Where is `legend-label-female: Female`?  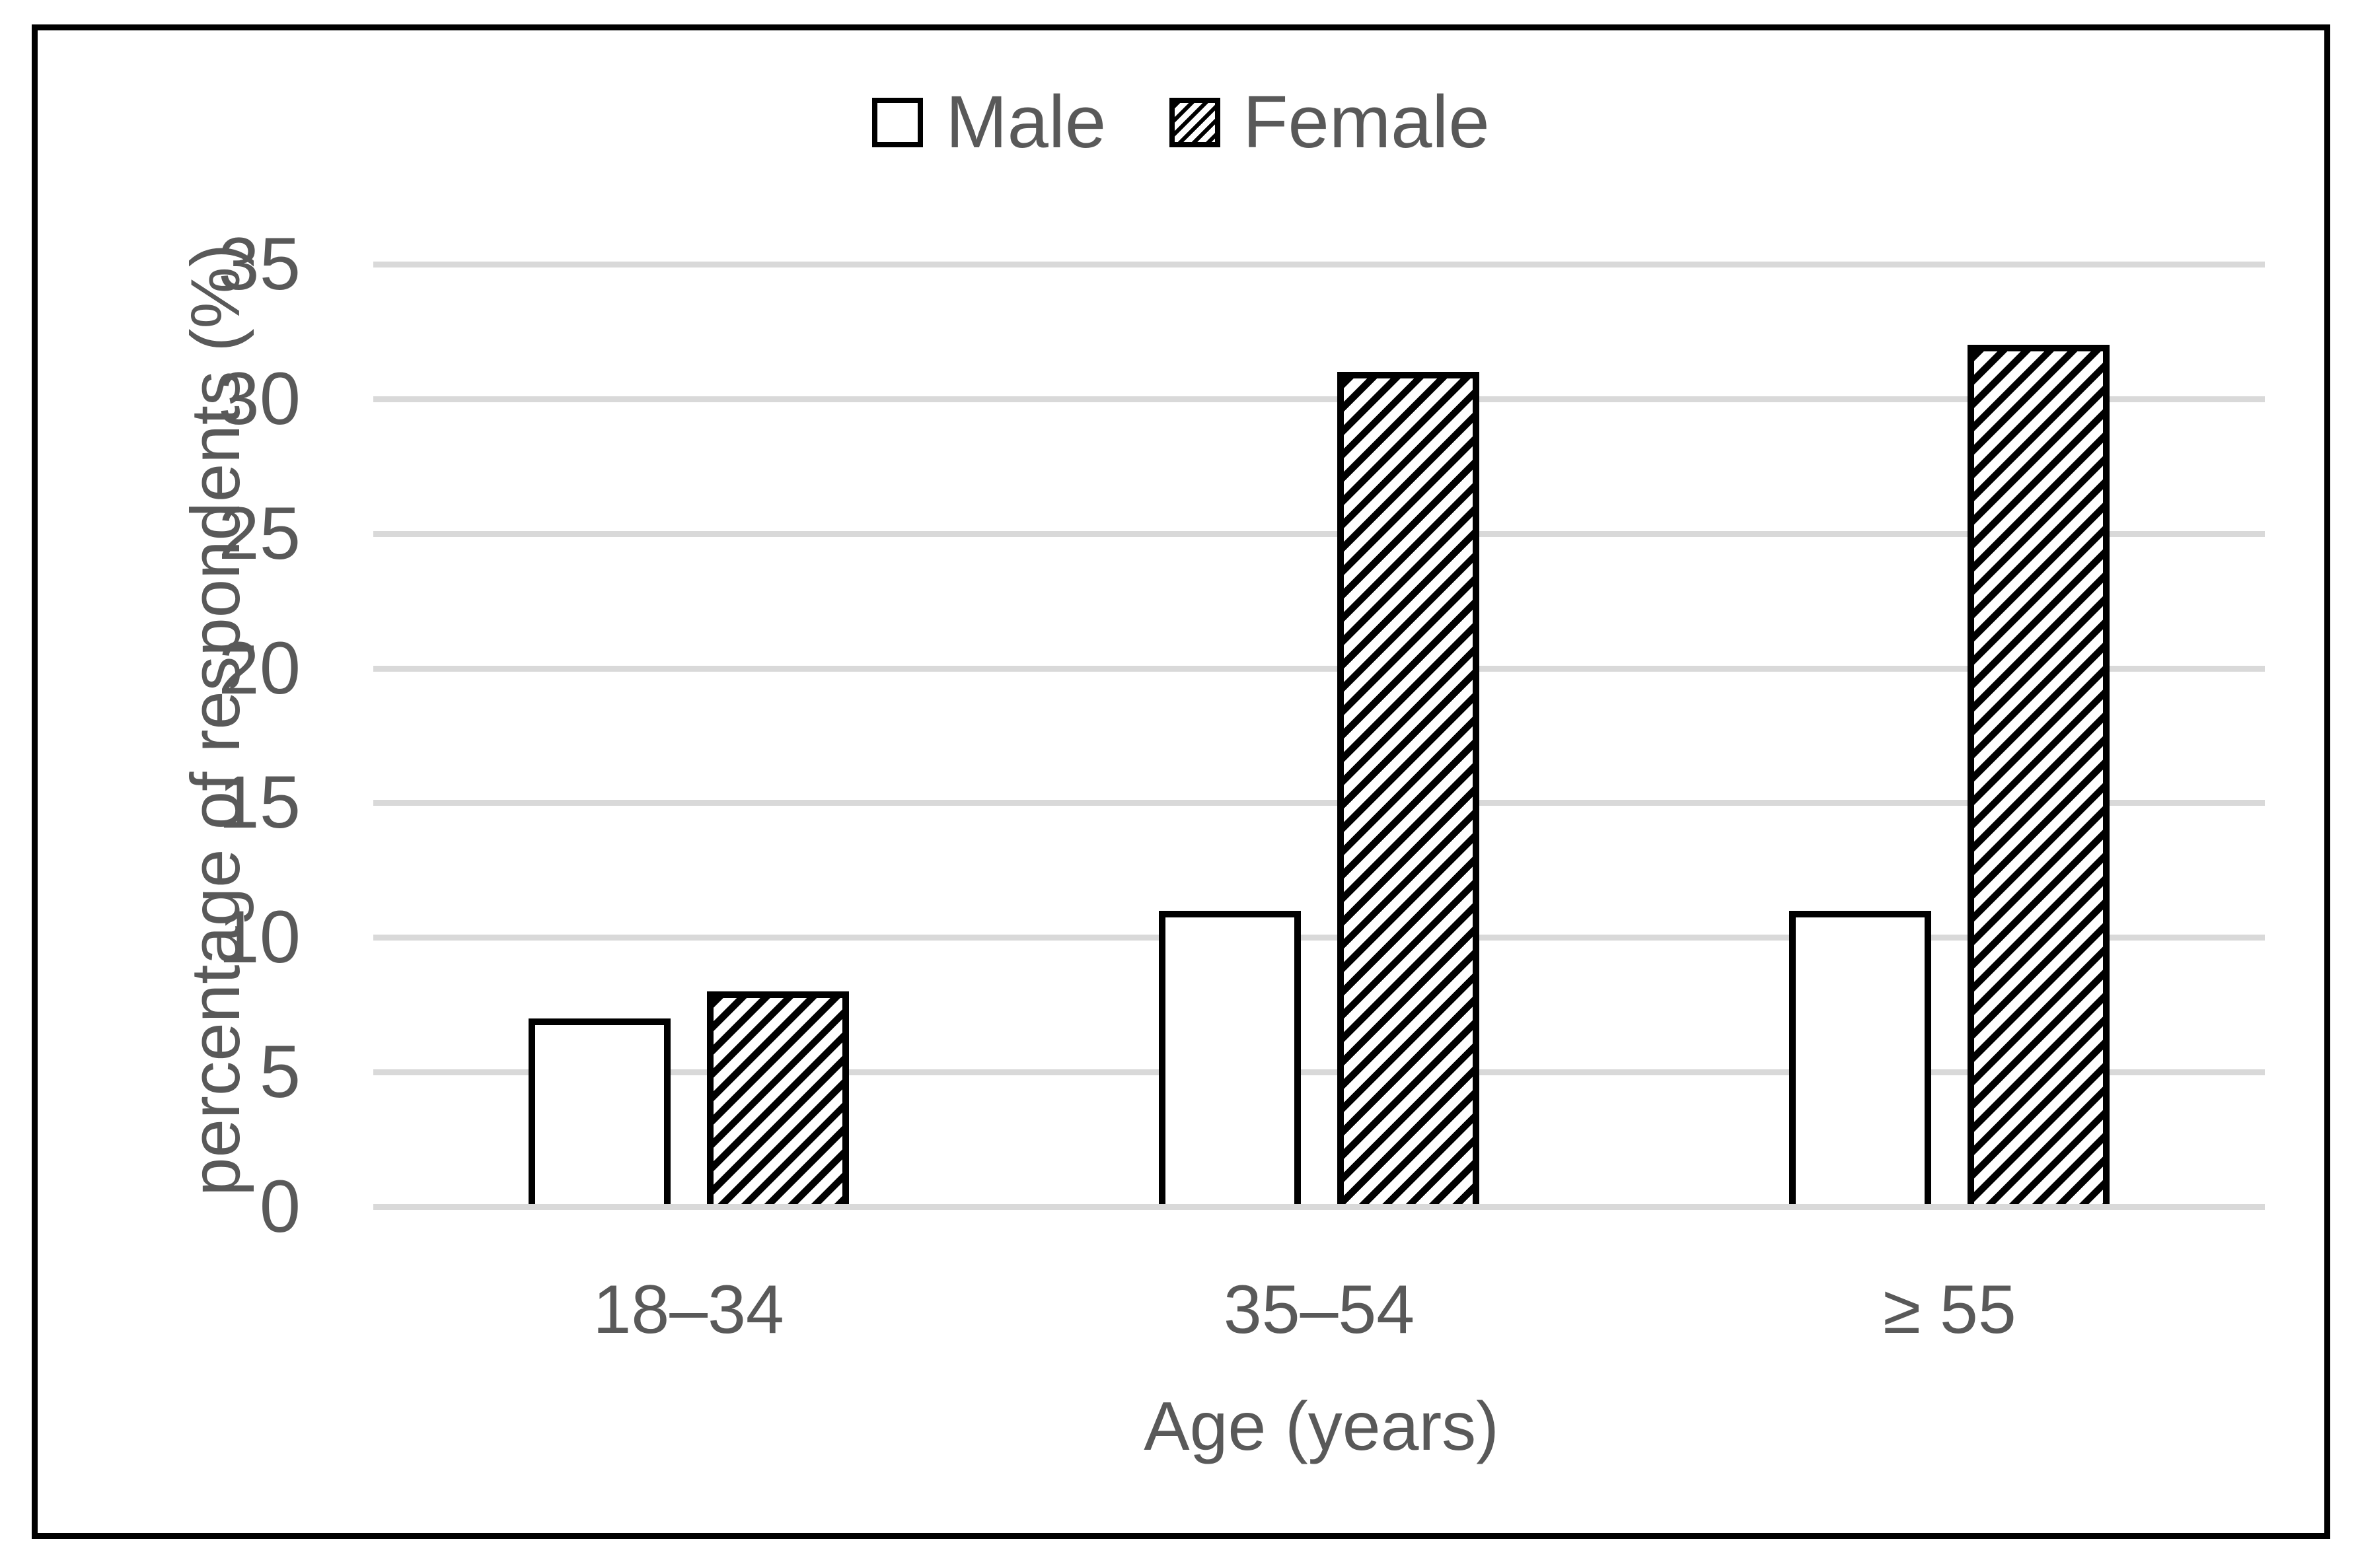
legend-label-female: Female is located at coordinates (1366, 122).